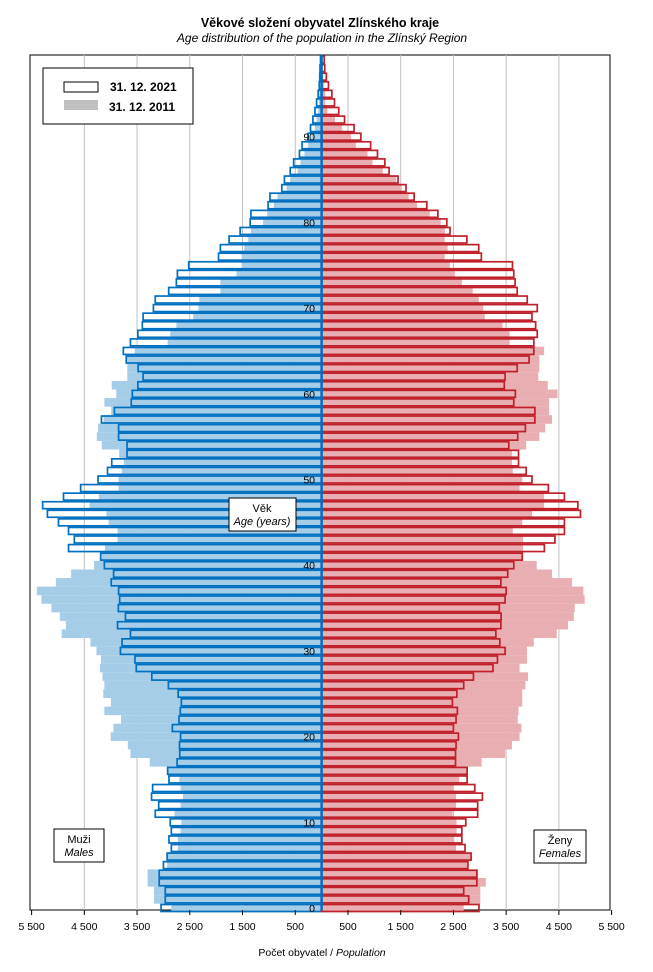 The width and height of the screenshot is (653, 972). I want to click on age-label-cz: Věk, so click(262, 509).